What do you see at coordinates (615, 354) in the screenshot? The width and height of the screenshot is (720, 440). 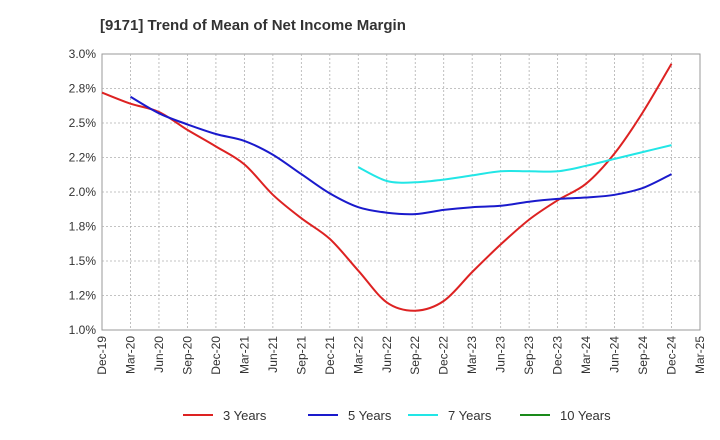 I see `x-tick-label: Jun-24` at bounding box center [615, 354].